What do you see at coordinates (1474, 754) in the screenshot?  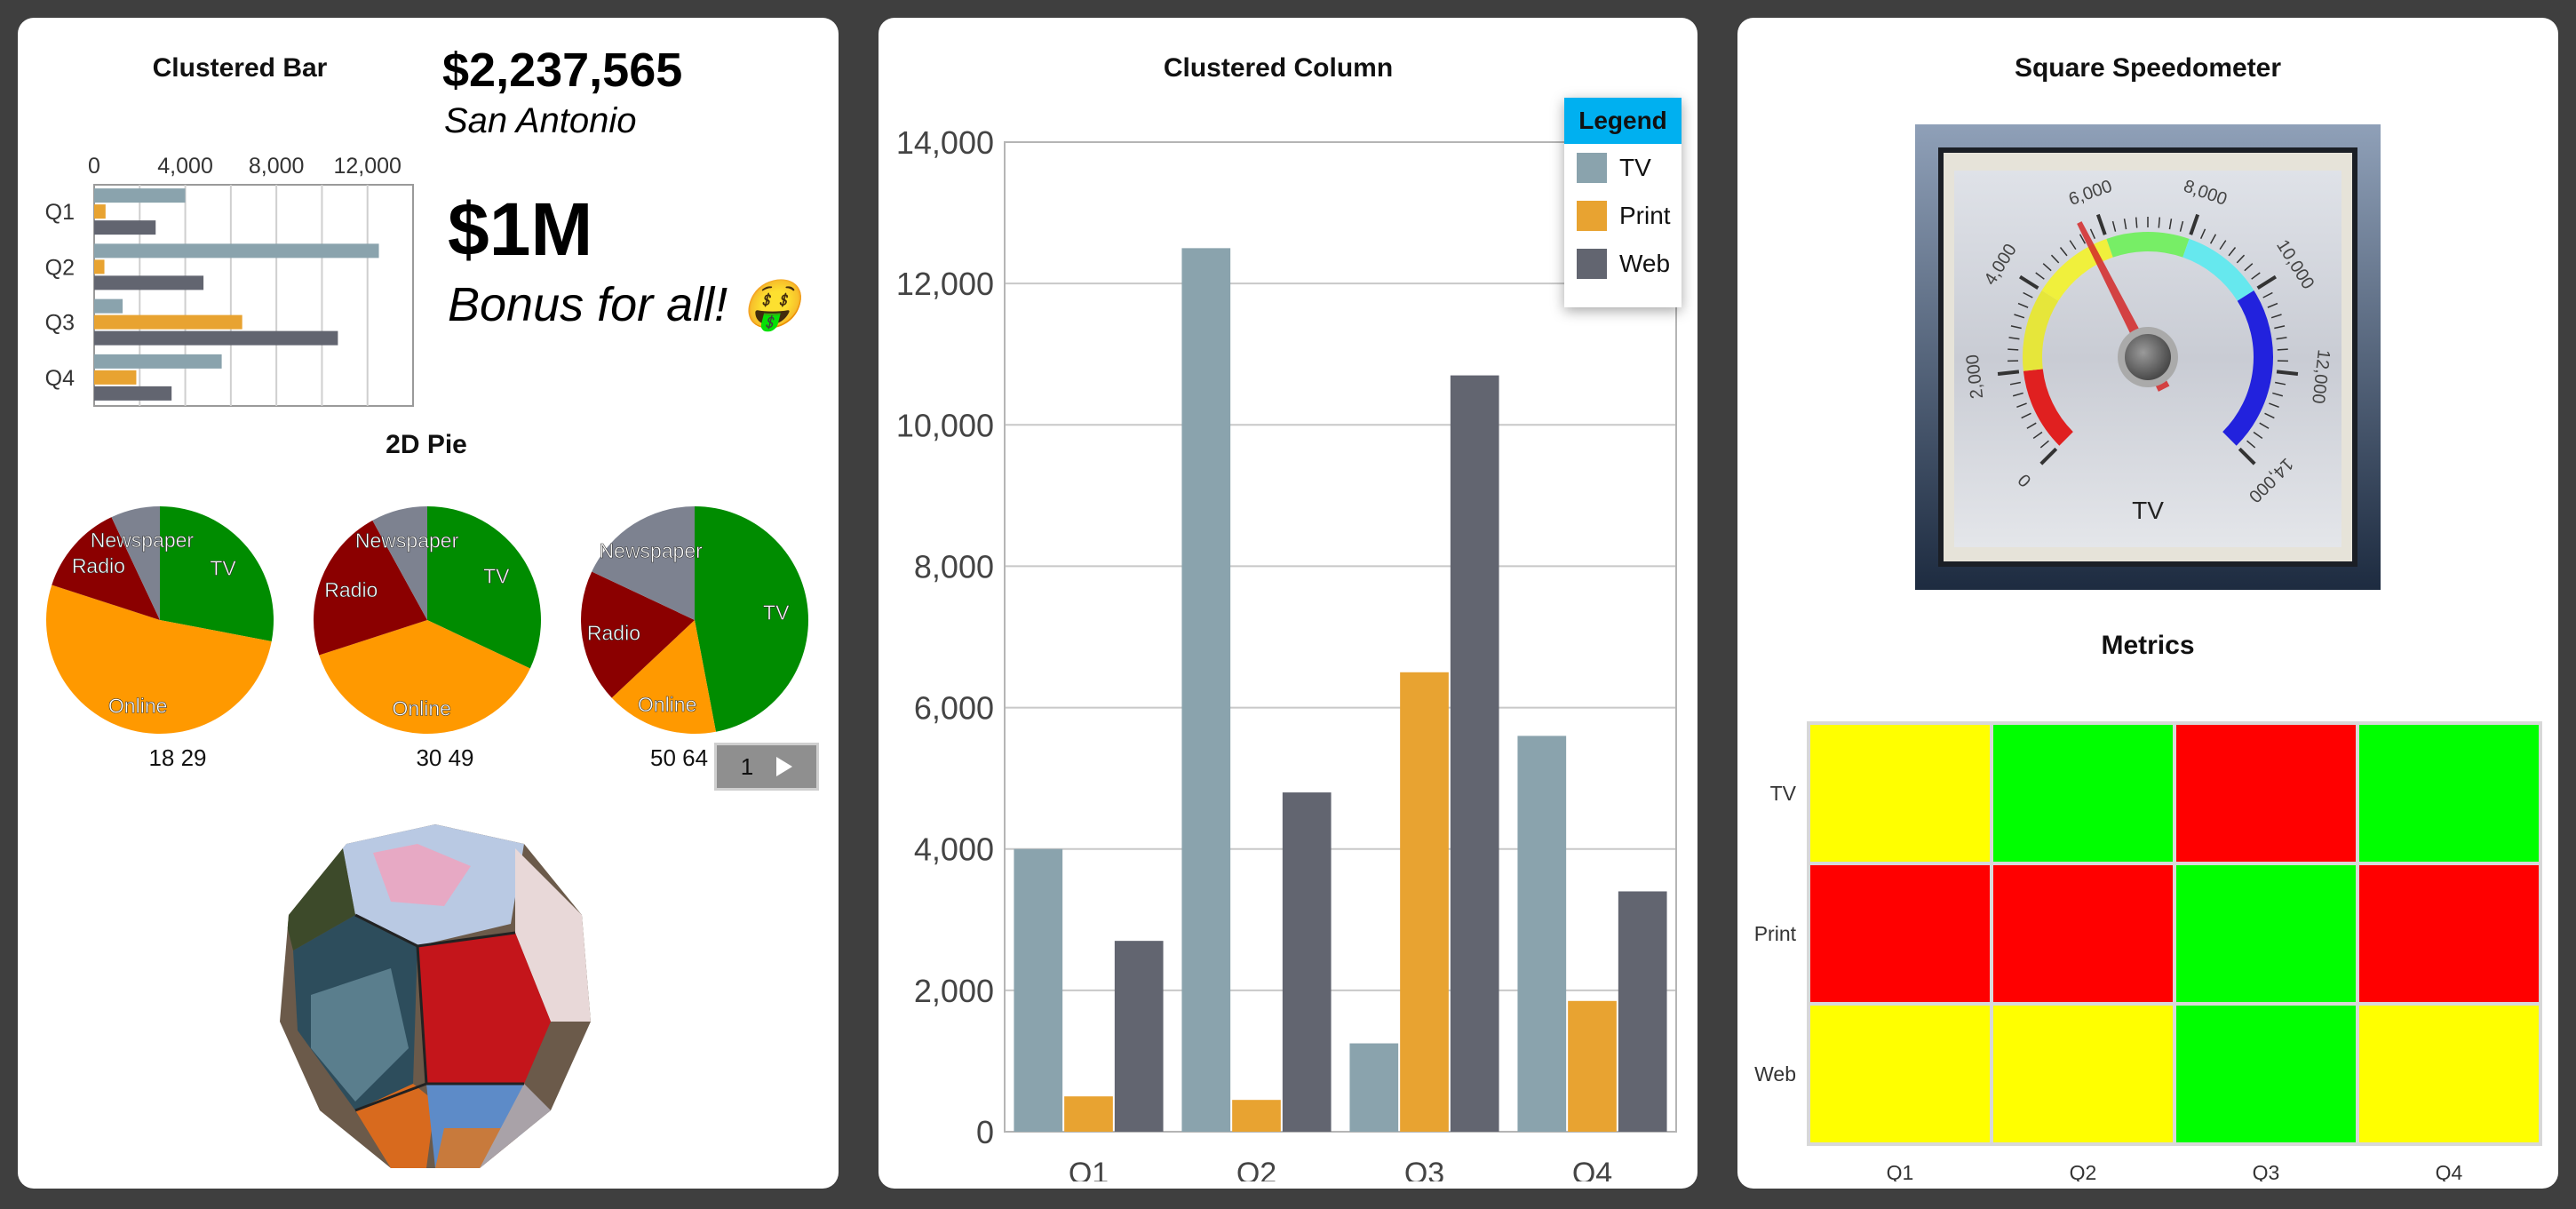 I see `column-web-q3` at bounding box center [1474, 754].